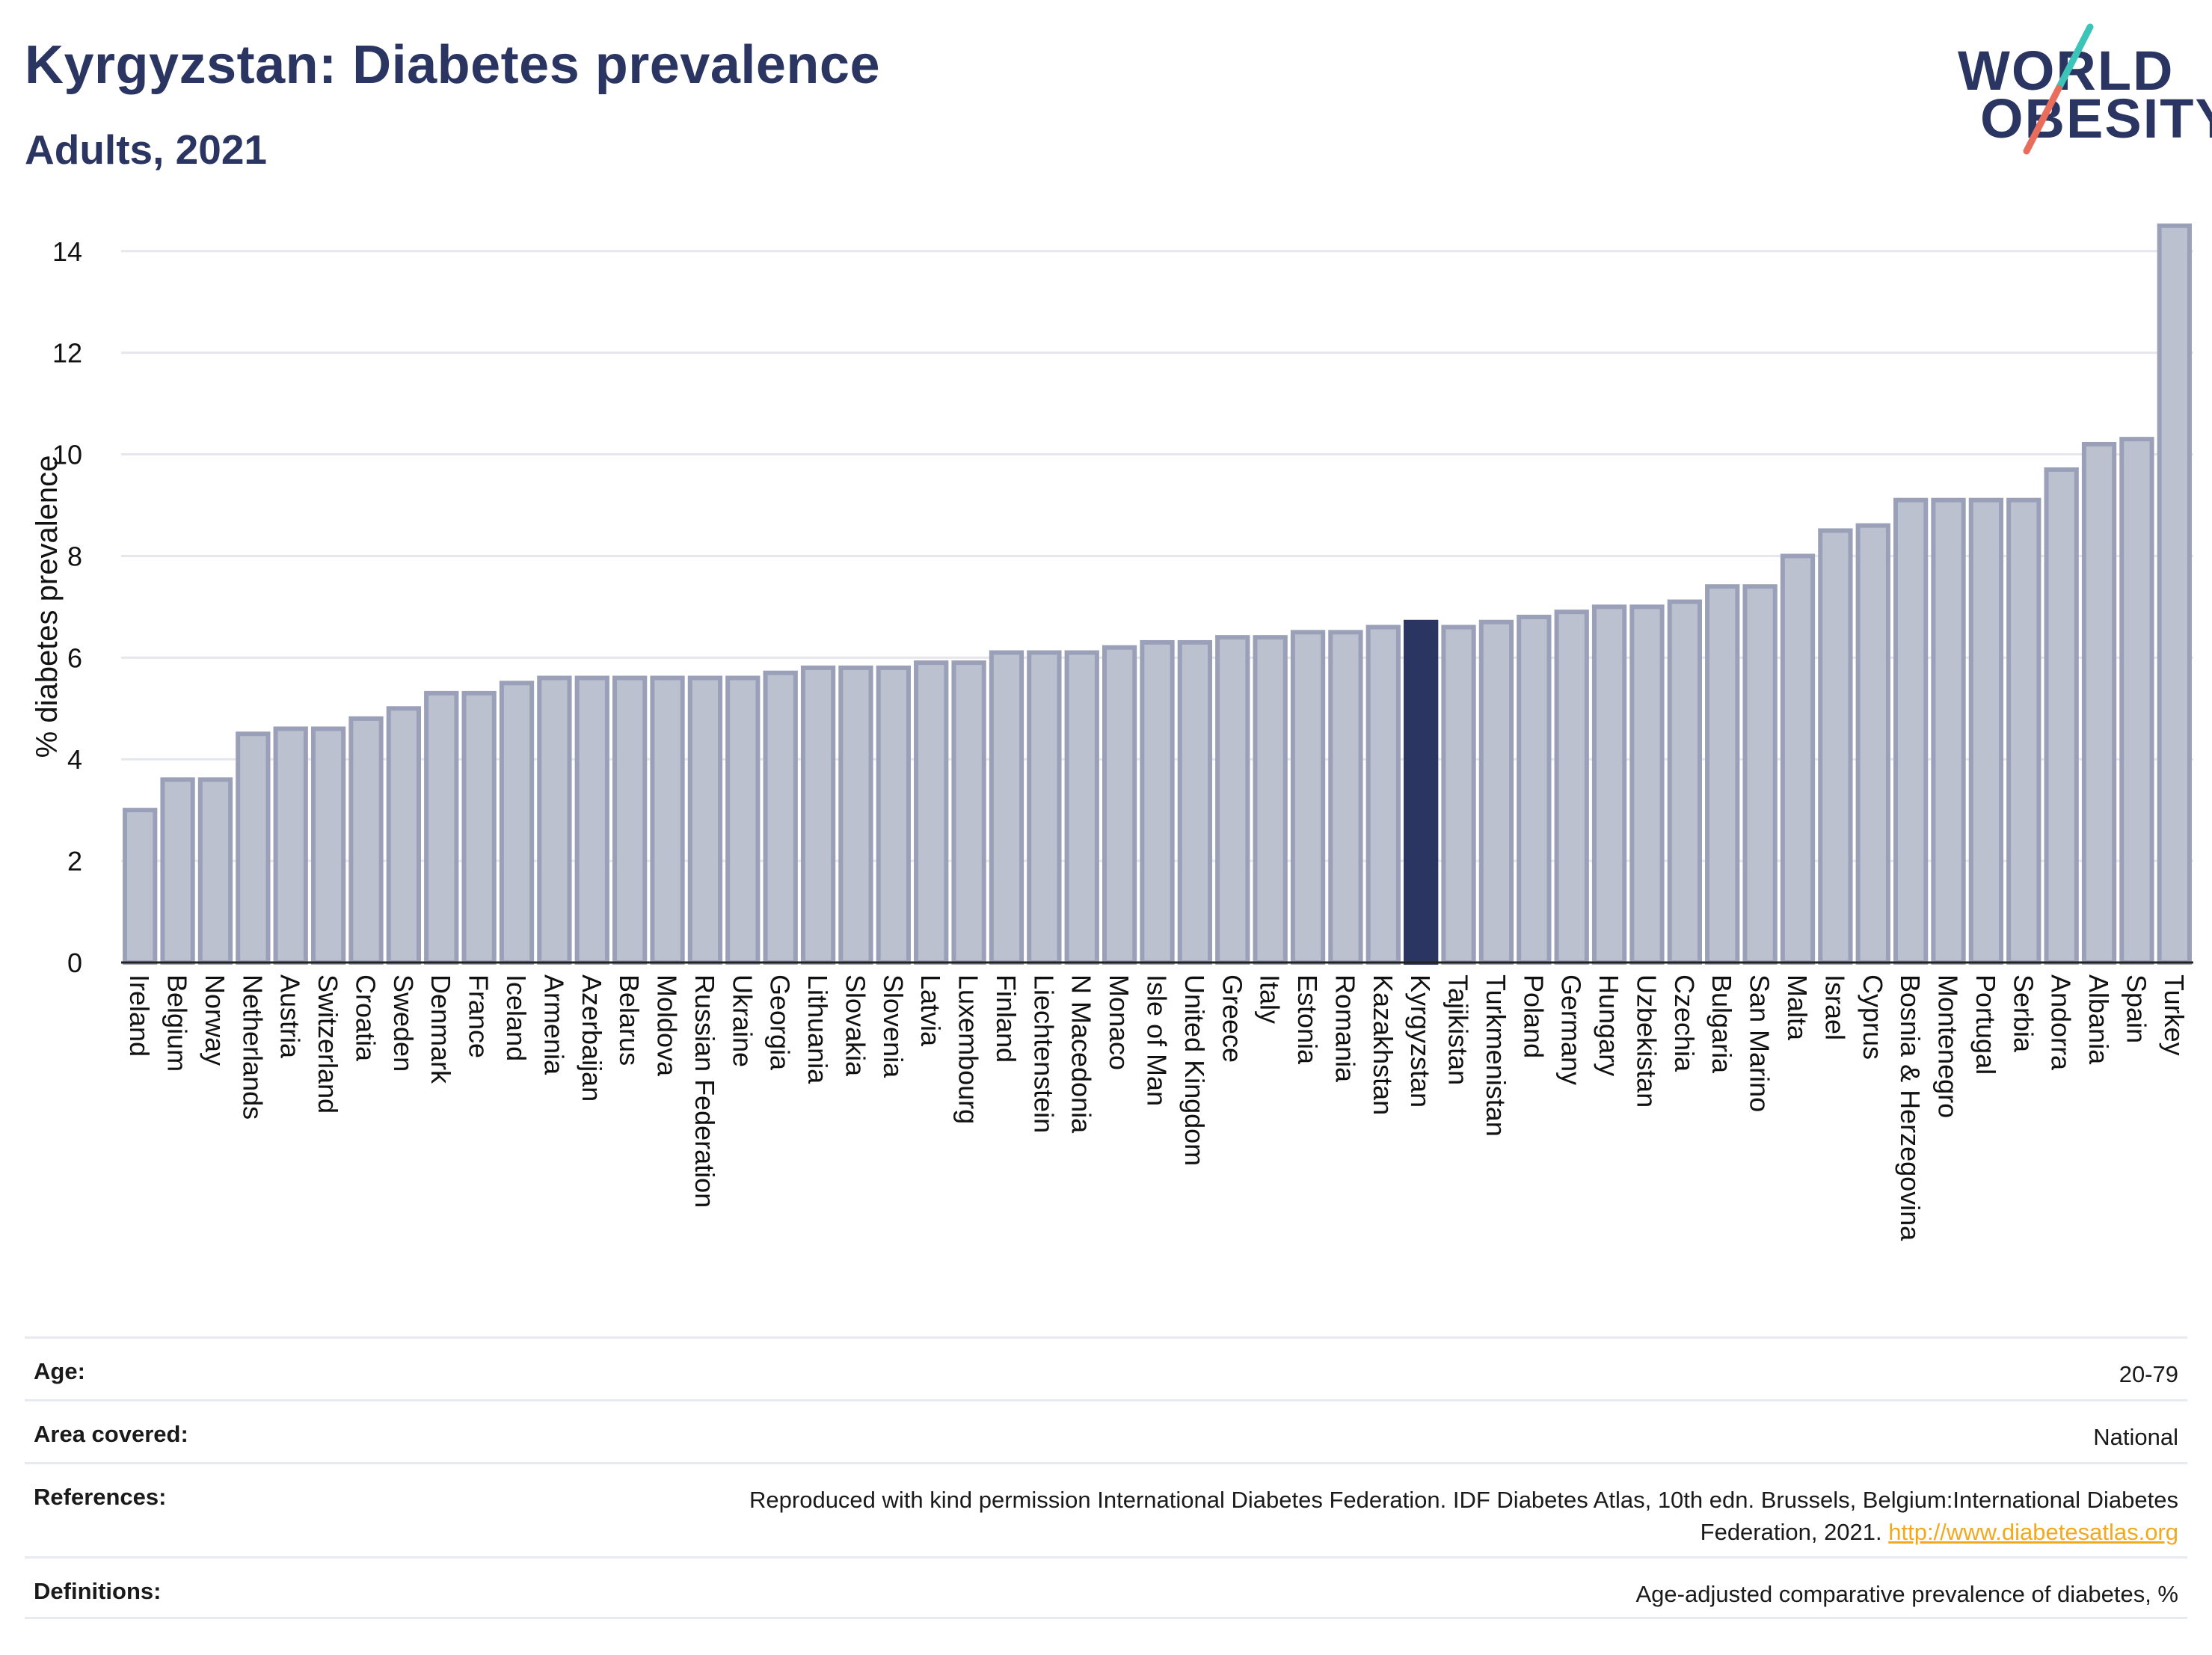 This screenshot has width=2212, height=1655. Describe the element at coordinates (2148, 1374) in the screenshot. I see `info-value-age: 20-79` at that location.